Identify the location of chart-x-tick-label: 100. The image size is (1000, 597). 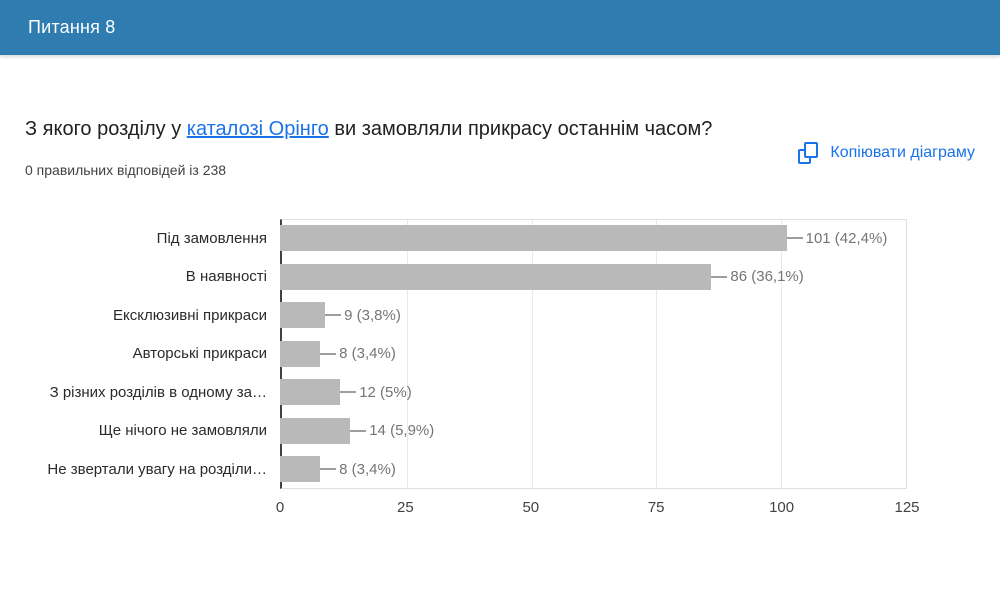
(782, 507).